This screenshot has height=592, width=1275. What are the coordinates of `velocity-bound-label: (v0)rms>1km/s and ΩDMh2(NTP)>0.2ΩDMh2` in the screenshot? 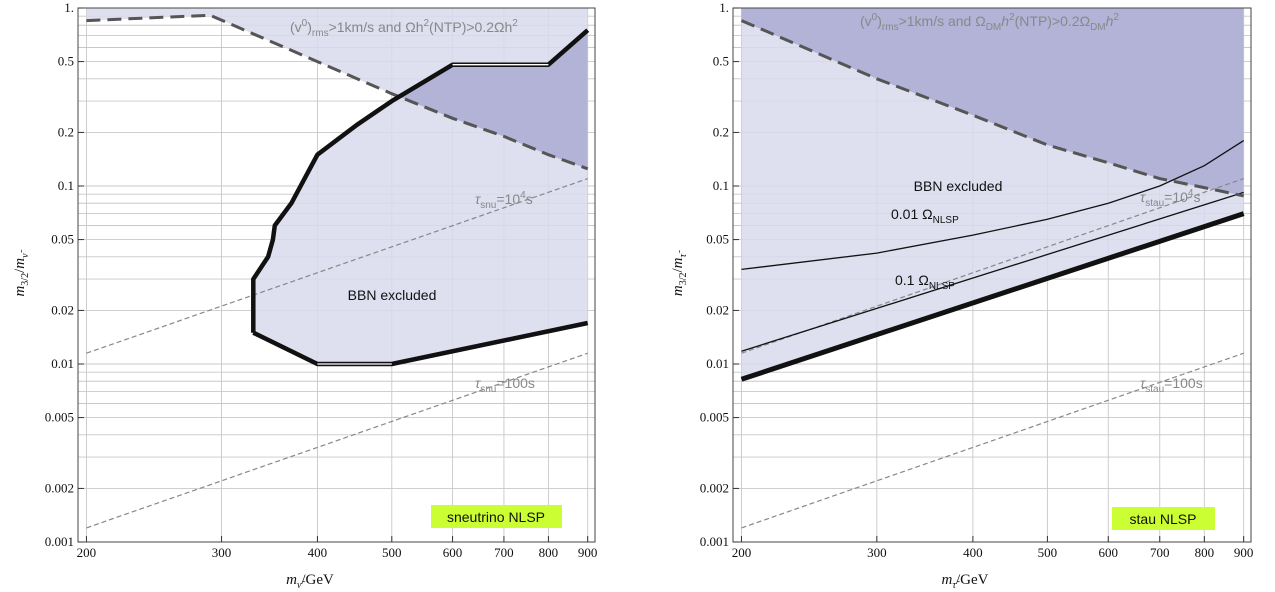 It's located at (989, 22).